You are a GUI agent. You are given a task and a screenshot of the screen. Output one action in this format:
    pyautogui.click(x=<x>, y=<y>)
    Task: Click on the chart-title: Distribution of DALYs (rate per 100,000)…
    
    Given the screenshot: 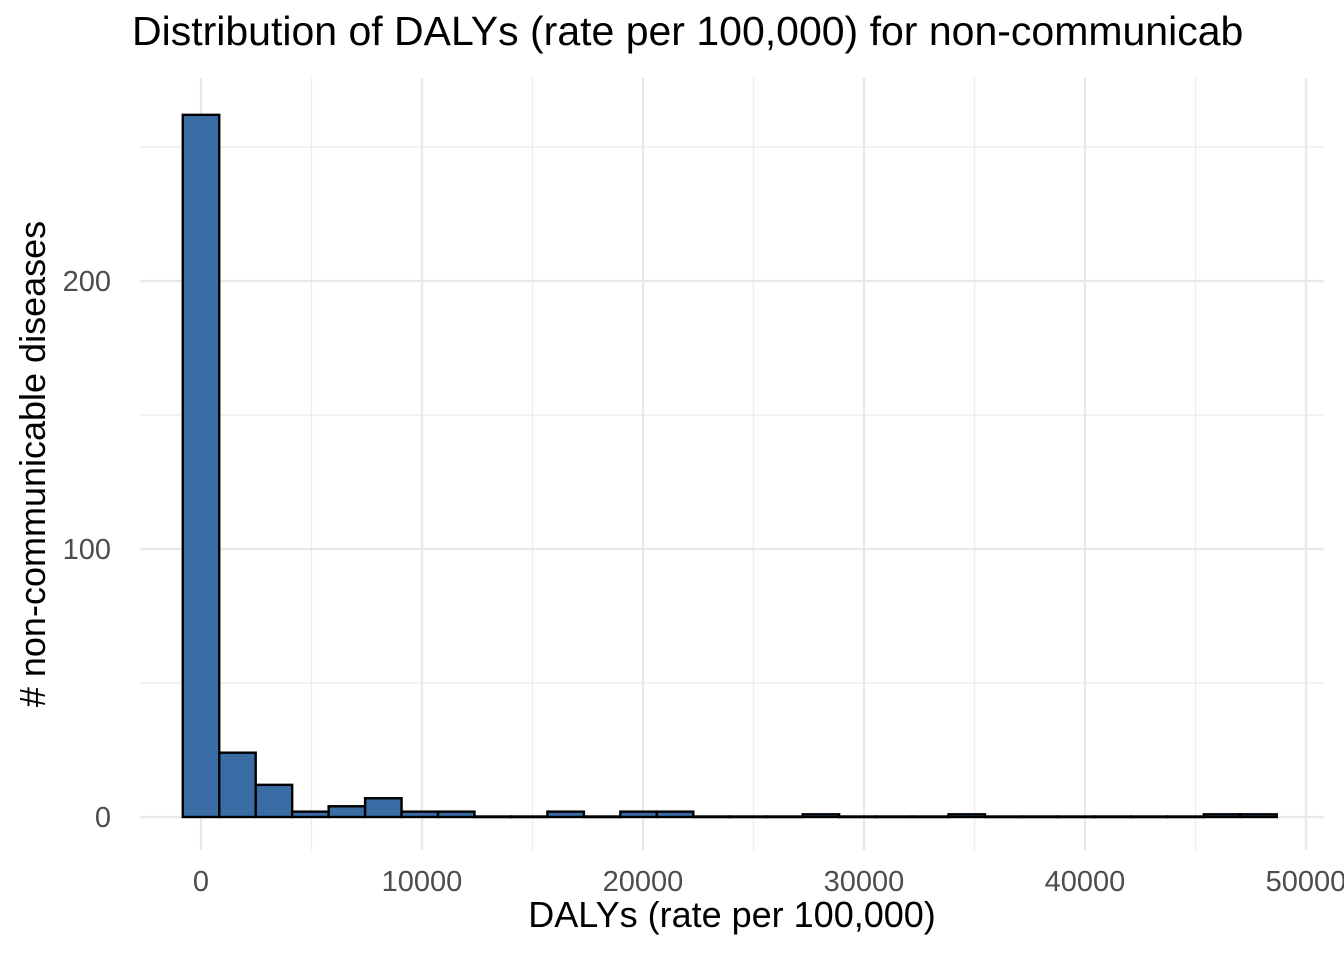 What is the action you would take?
    pyautogui.click(x=688, y=31)
    